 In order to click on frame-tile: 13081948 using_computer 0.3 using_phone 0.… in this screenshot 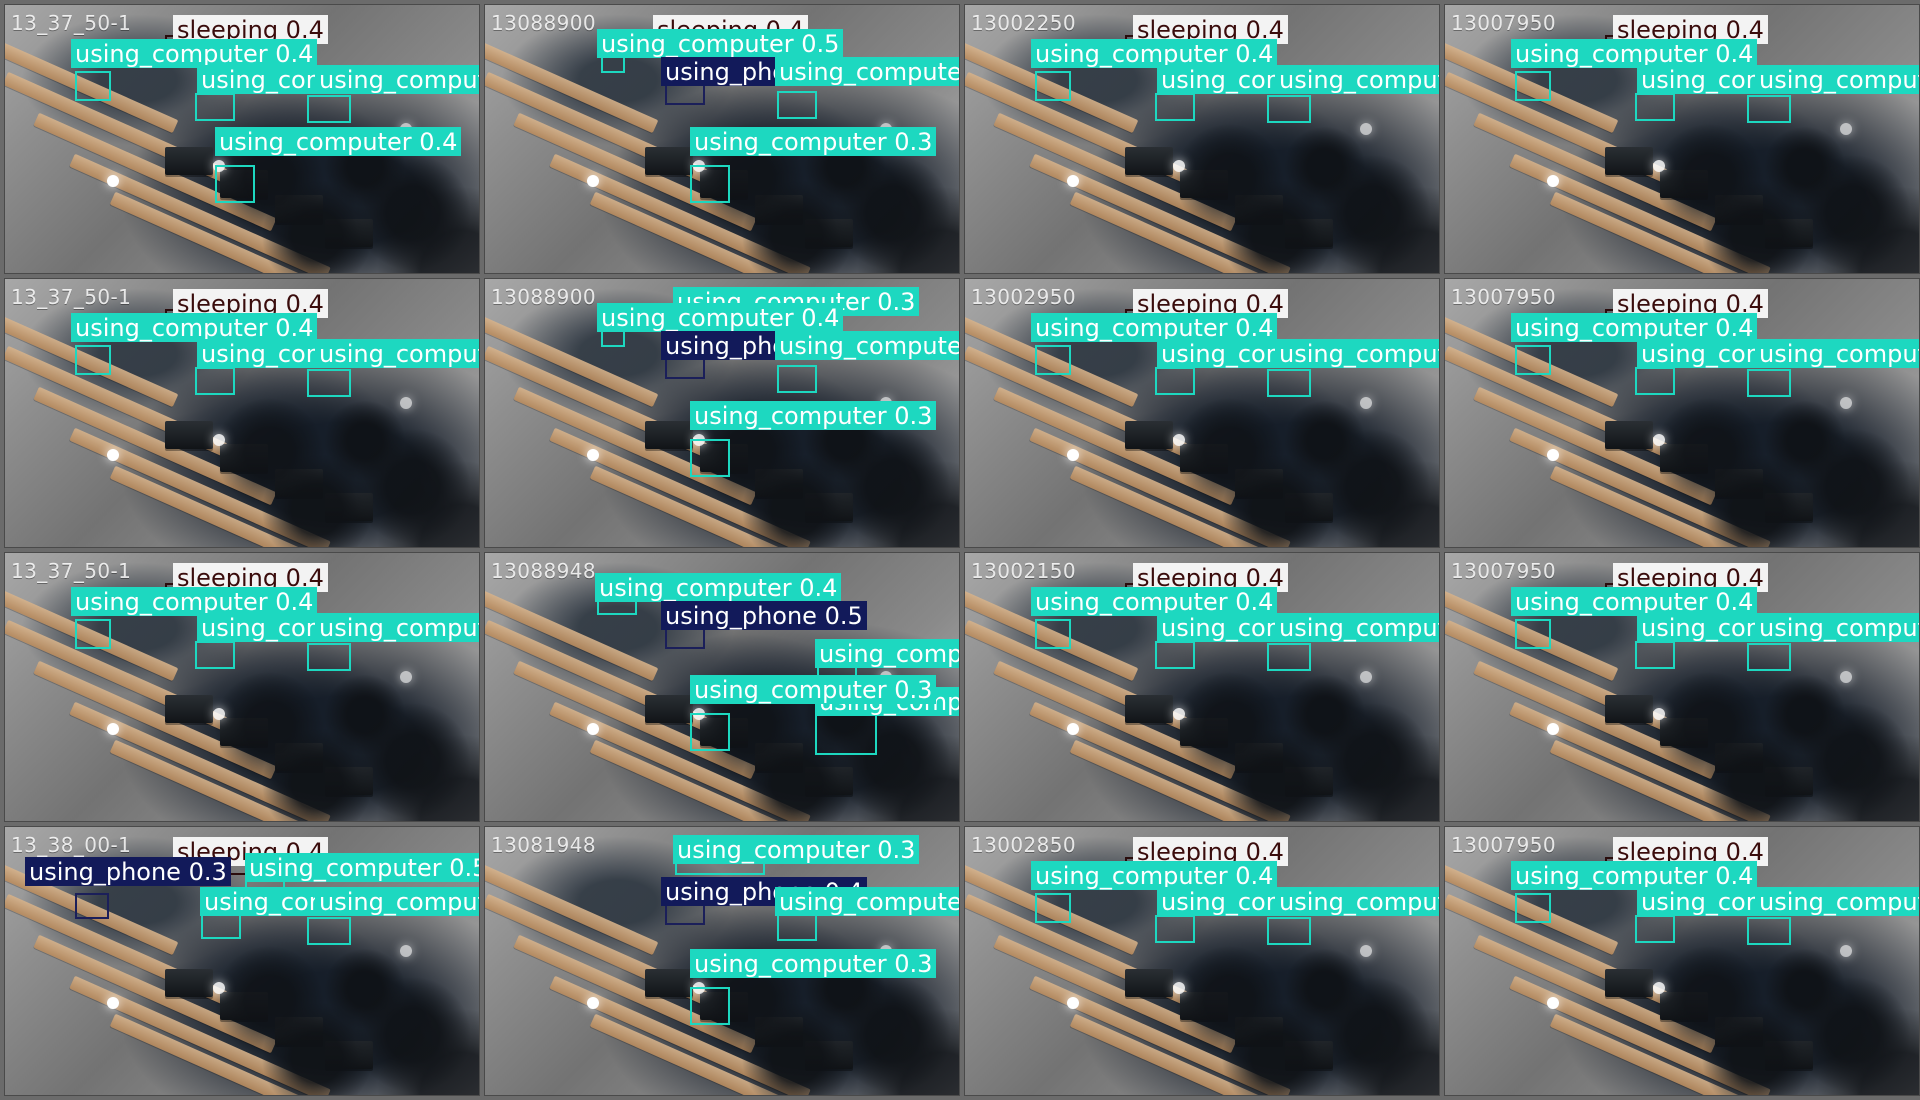, I will do `click(722, 961)`.